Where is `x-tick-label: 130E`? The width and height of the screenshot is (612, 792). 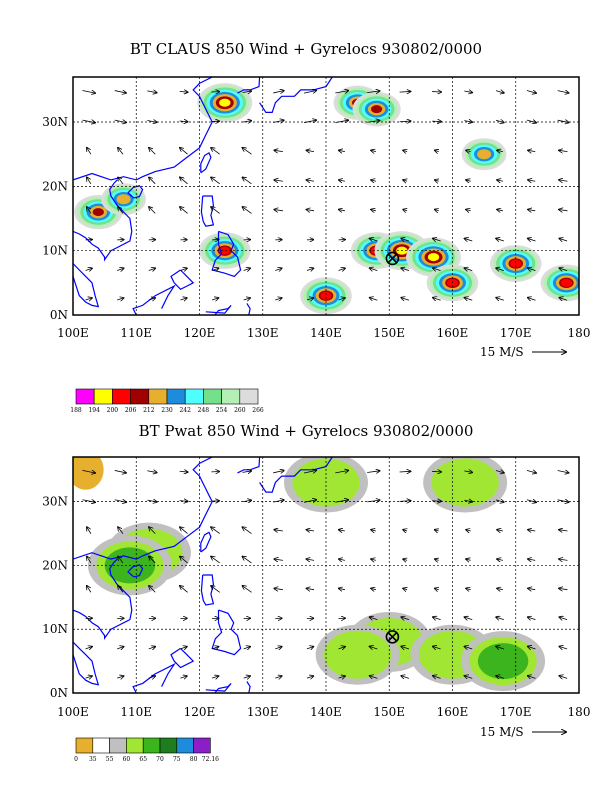
x-tick-label: 130E is located at coordinates (263, 333).